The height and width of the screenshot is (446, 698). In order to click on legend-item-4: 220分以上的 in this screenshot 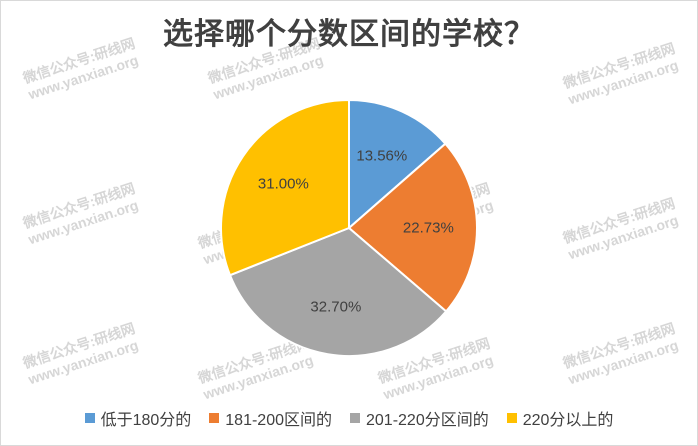, I will do `click(560, 418)`.